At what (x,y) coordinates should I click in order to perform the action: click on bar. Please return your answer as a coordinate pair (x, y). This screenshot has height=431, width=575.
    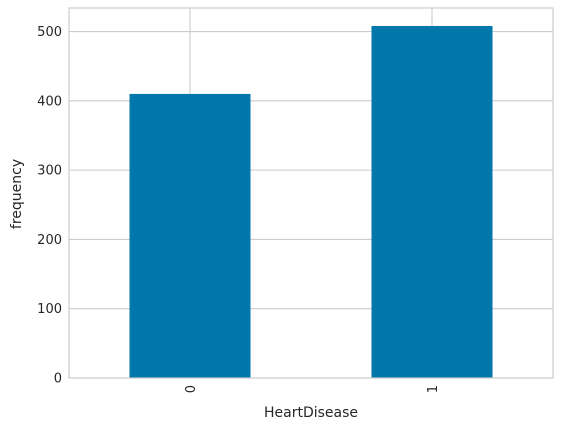
    Looking at the image, I should click on (190, 235).